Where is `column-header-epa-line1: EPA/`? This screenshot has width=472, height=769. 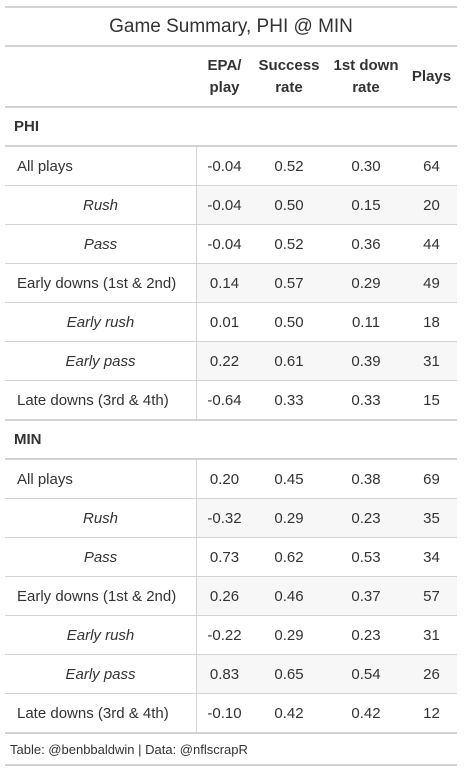 column-header-epa-line1: EPA/ is located at coordinates (224, 65).